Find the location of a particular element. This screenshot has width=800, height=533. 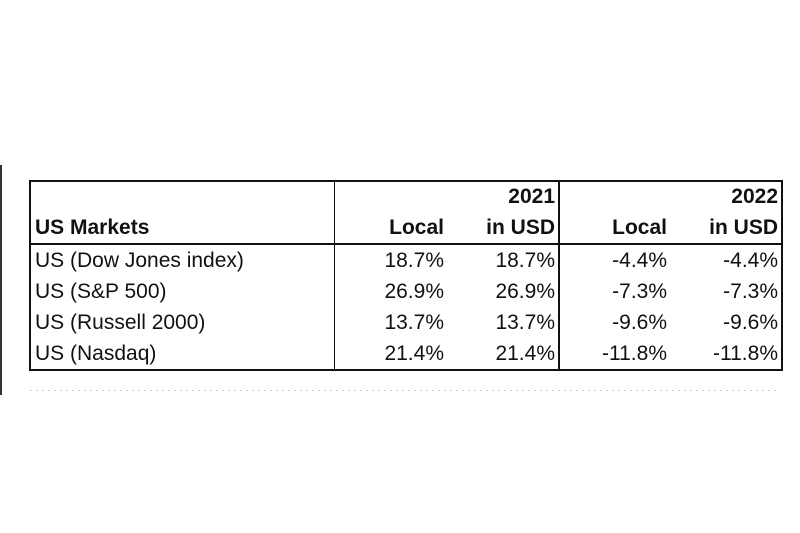

column-header-row: US Markets Local in USD Local in USD is located at coordinates (406, 228).